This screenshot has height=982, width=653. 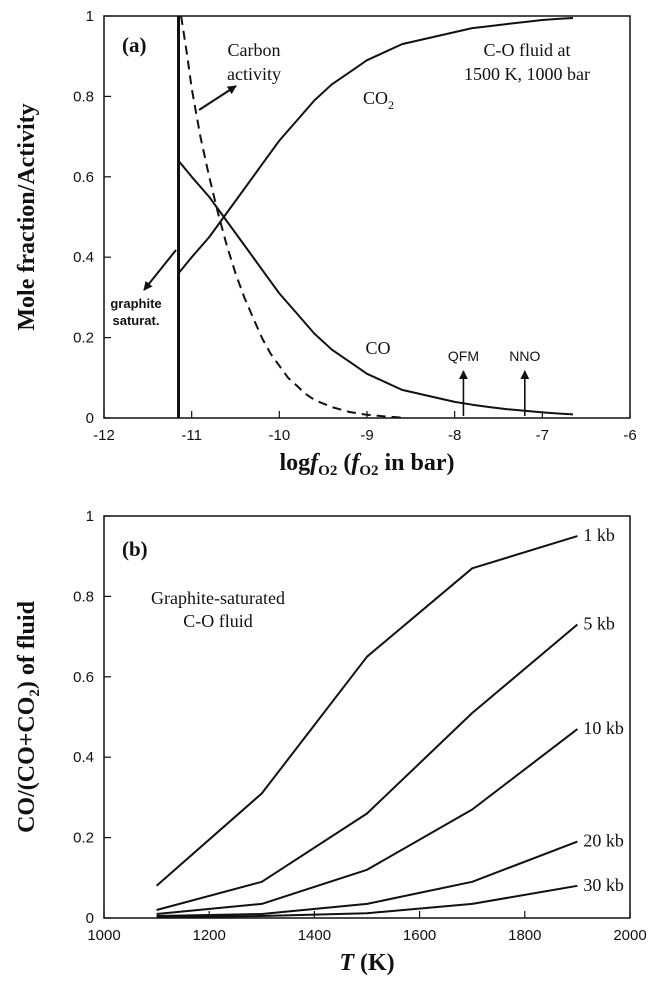 What do you see at coordinates (134, 45) in the screenshot?
I see `panel-label-a: (a)` at bounding box center [134, 45].